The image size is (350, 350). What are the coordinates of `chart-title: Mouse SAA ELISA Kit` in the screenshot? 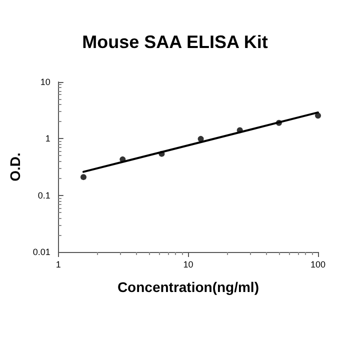 It's located at (175, 42).